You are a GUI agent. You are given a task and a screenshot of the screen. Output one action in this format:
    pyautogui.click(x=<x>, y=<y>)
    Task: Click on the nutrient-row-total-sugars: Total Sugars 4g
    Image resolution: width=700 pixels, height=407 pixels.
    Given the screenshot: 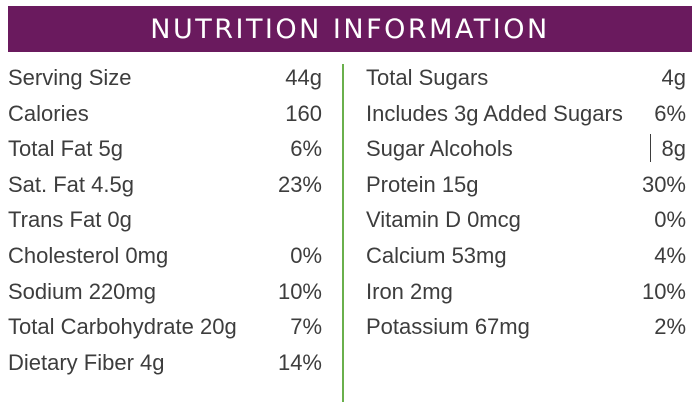 What is the action you would take?
    pyautogui.click(x=526, y=78)
    